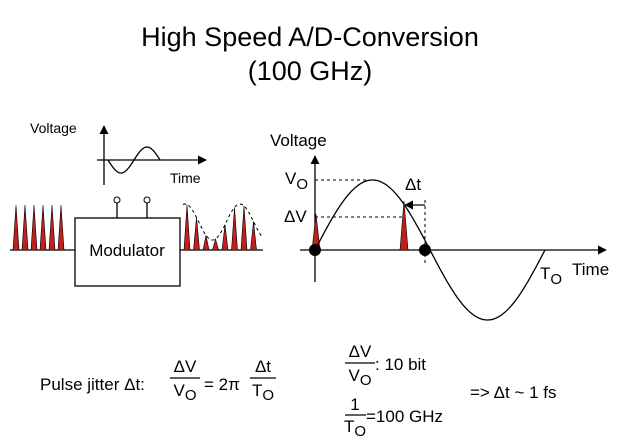 This screenshot has width=620, height=446. Describe the element at coordinates (92, 384) in the screenshot. I see `jitter-label: Pulse jitter Δt:` at that location.